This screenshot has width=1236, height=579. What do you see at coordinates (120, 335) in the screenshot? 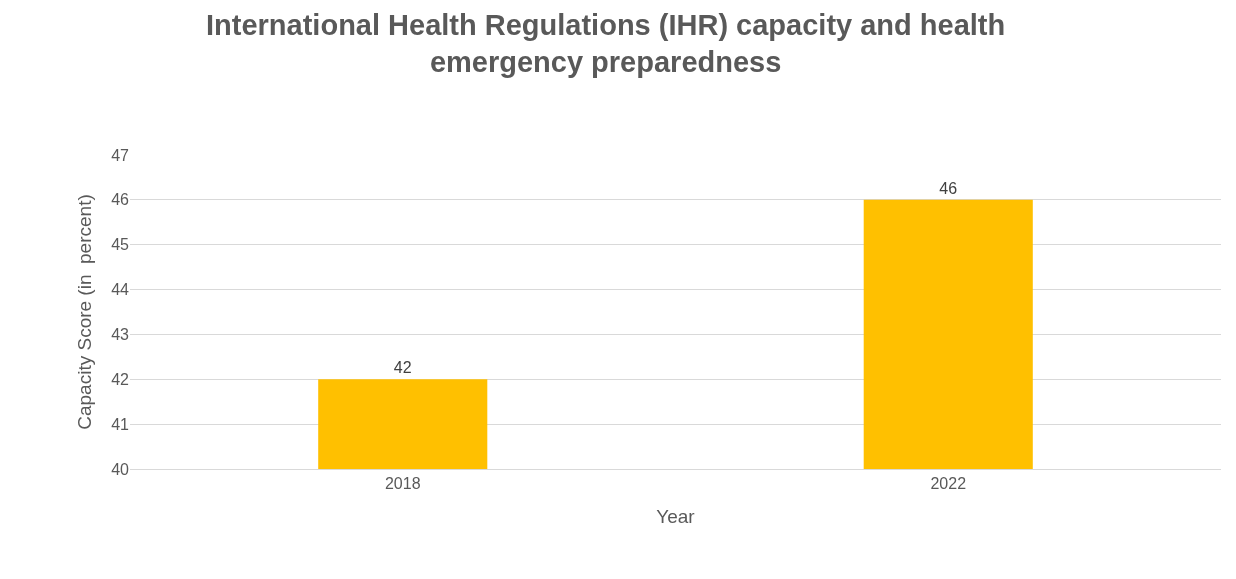
I see `y-tick-label: 43` at bounding box center [120, 335].